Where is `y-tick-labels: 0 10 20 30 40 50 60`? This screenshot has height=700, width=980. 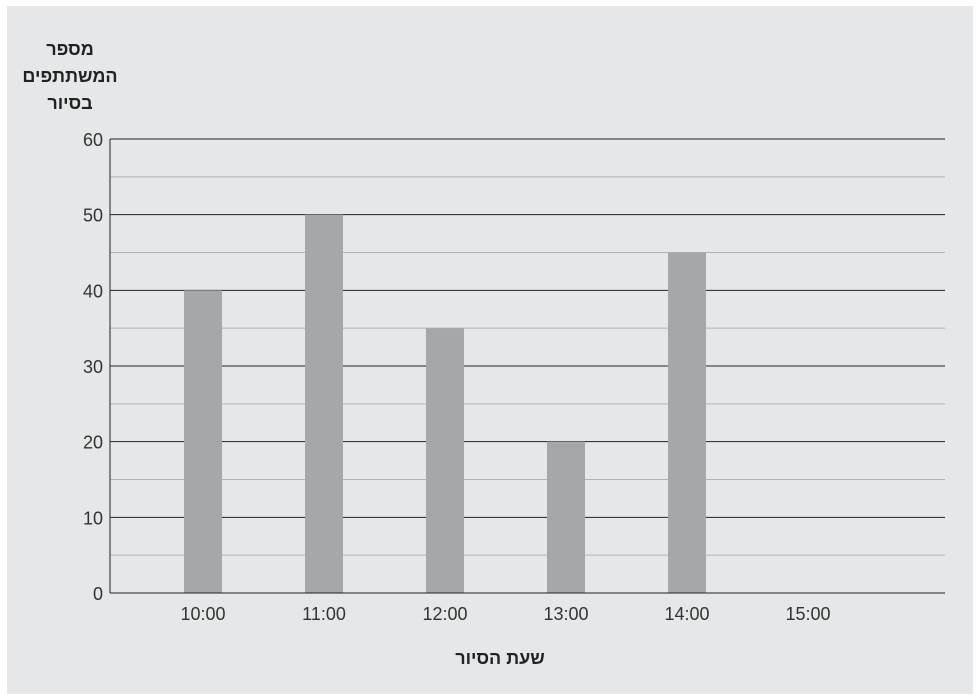
y-tick-labels: 0 10 20 30 40 50 60 is located at coordinates (93, 367).